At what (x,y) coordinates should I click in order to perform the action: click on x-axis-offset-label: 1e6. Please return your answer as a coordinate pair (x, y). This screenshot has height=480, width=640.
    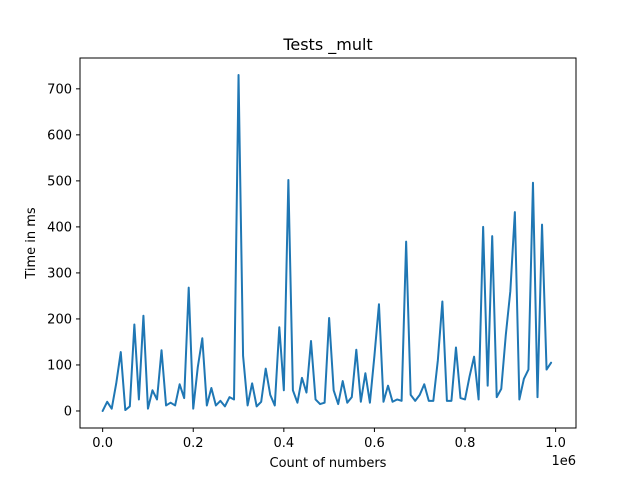
    Looking at the image, I should click on (563, 461).